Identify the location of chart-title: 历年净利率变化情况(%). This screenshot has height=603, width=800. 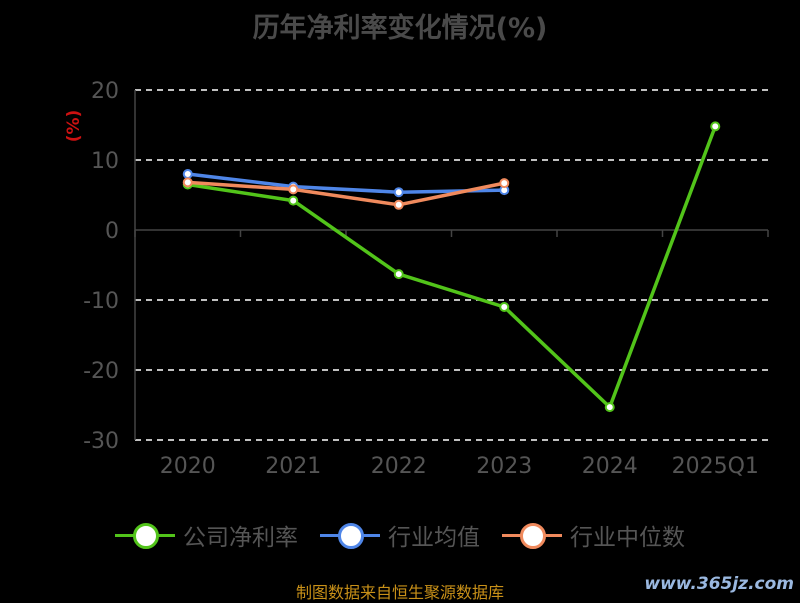
(400, 28).